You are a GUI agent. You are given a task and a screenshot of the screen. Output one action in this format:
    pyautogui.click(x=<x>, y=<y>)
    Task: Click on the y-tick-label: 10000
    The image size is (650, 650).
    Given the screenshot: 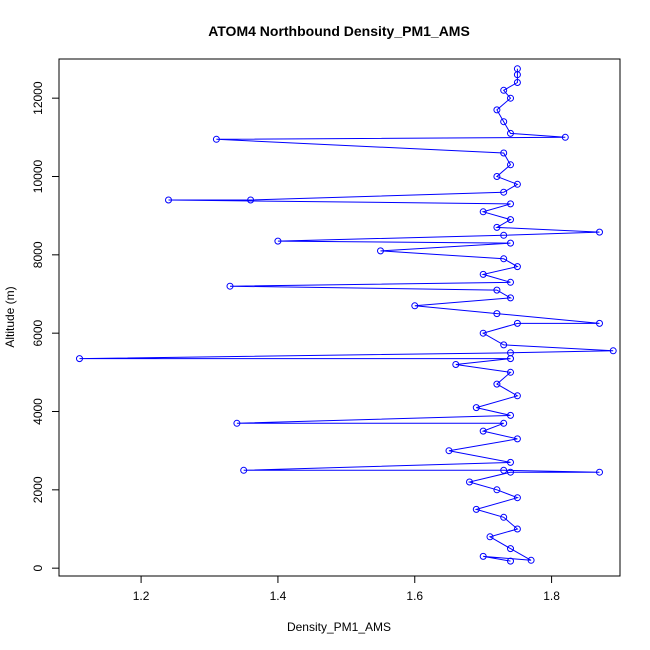 What is the action you would take?
    pyautogui.click(x=38, y=176)
    